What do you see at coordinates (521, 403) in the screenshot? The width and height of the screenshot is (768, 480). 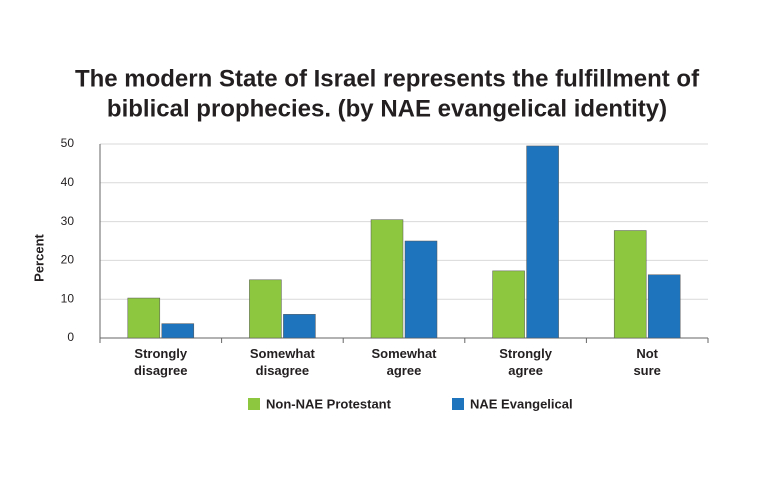 I see `legend-label: NAE Evangelical` at bounding box center [521, 403].